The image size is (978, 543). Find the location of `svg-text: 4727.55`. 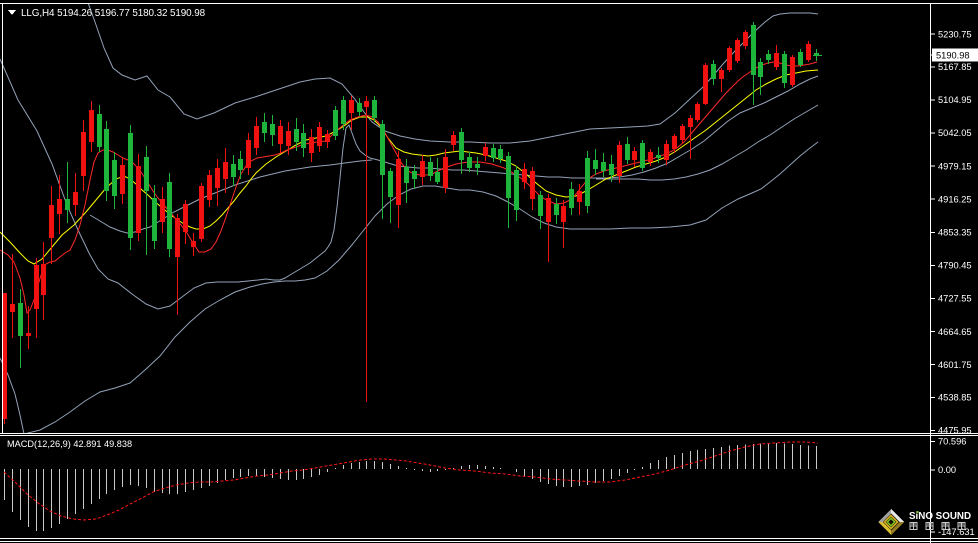

svg-text: 4727.55 is located at coordinates (955, 299).